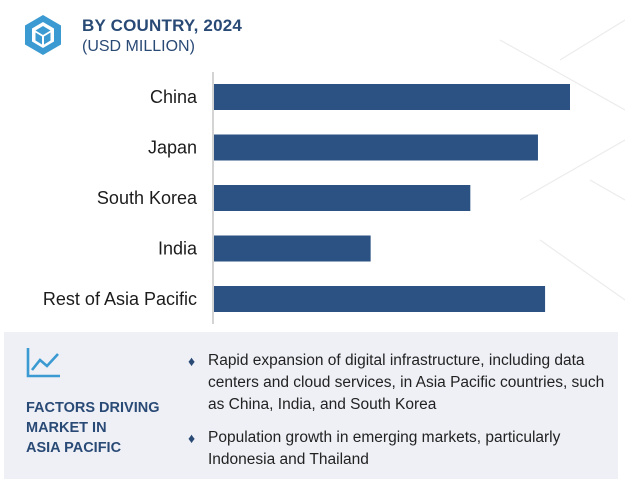  Describe the element at coordinates (222, 37) in the screenshot. I see `chart-header: BY COUNTRY, 2024 (USD MILLION)` at that location.